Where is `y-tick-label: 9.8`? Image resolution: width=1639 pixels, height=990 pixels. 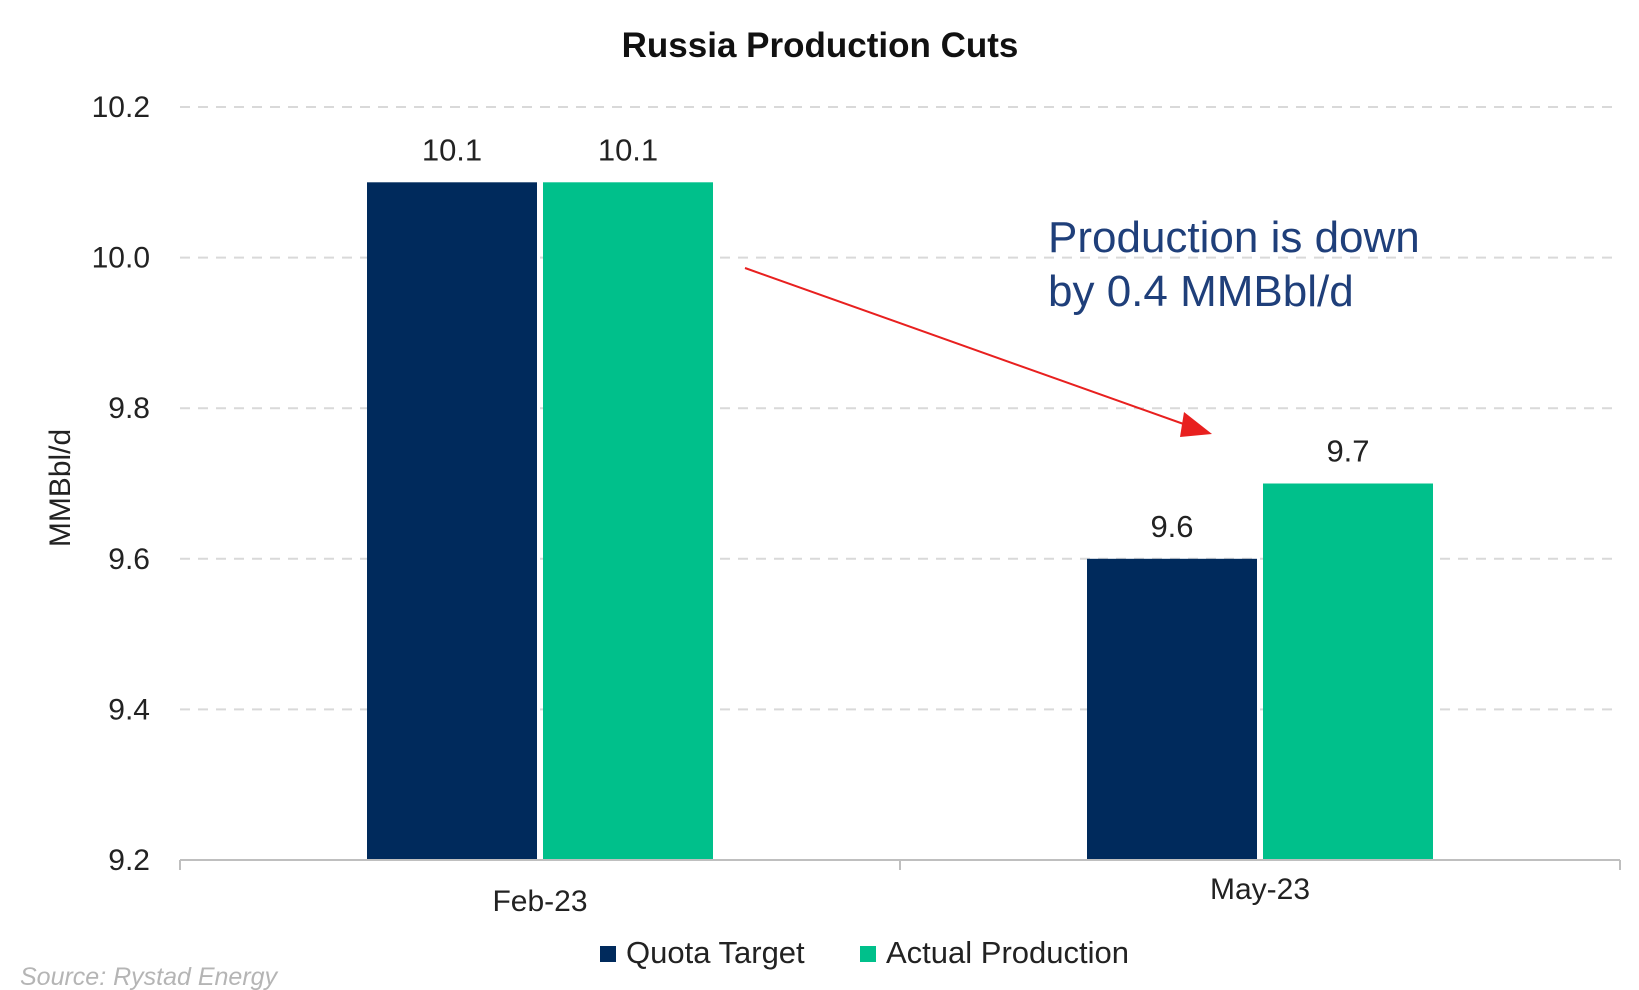 y-tick-label: 9.8 is located at coordinates (129, 408).